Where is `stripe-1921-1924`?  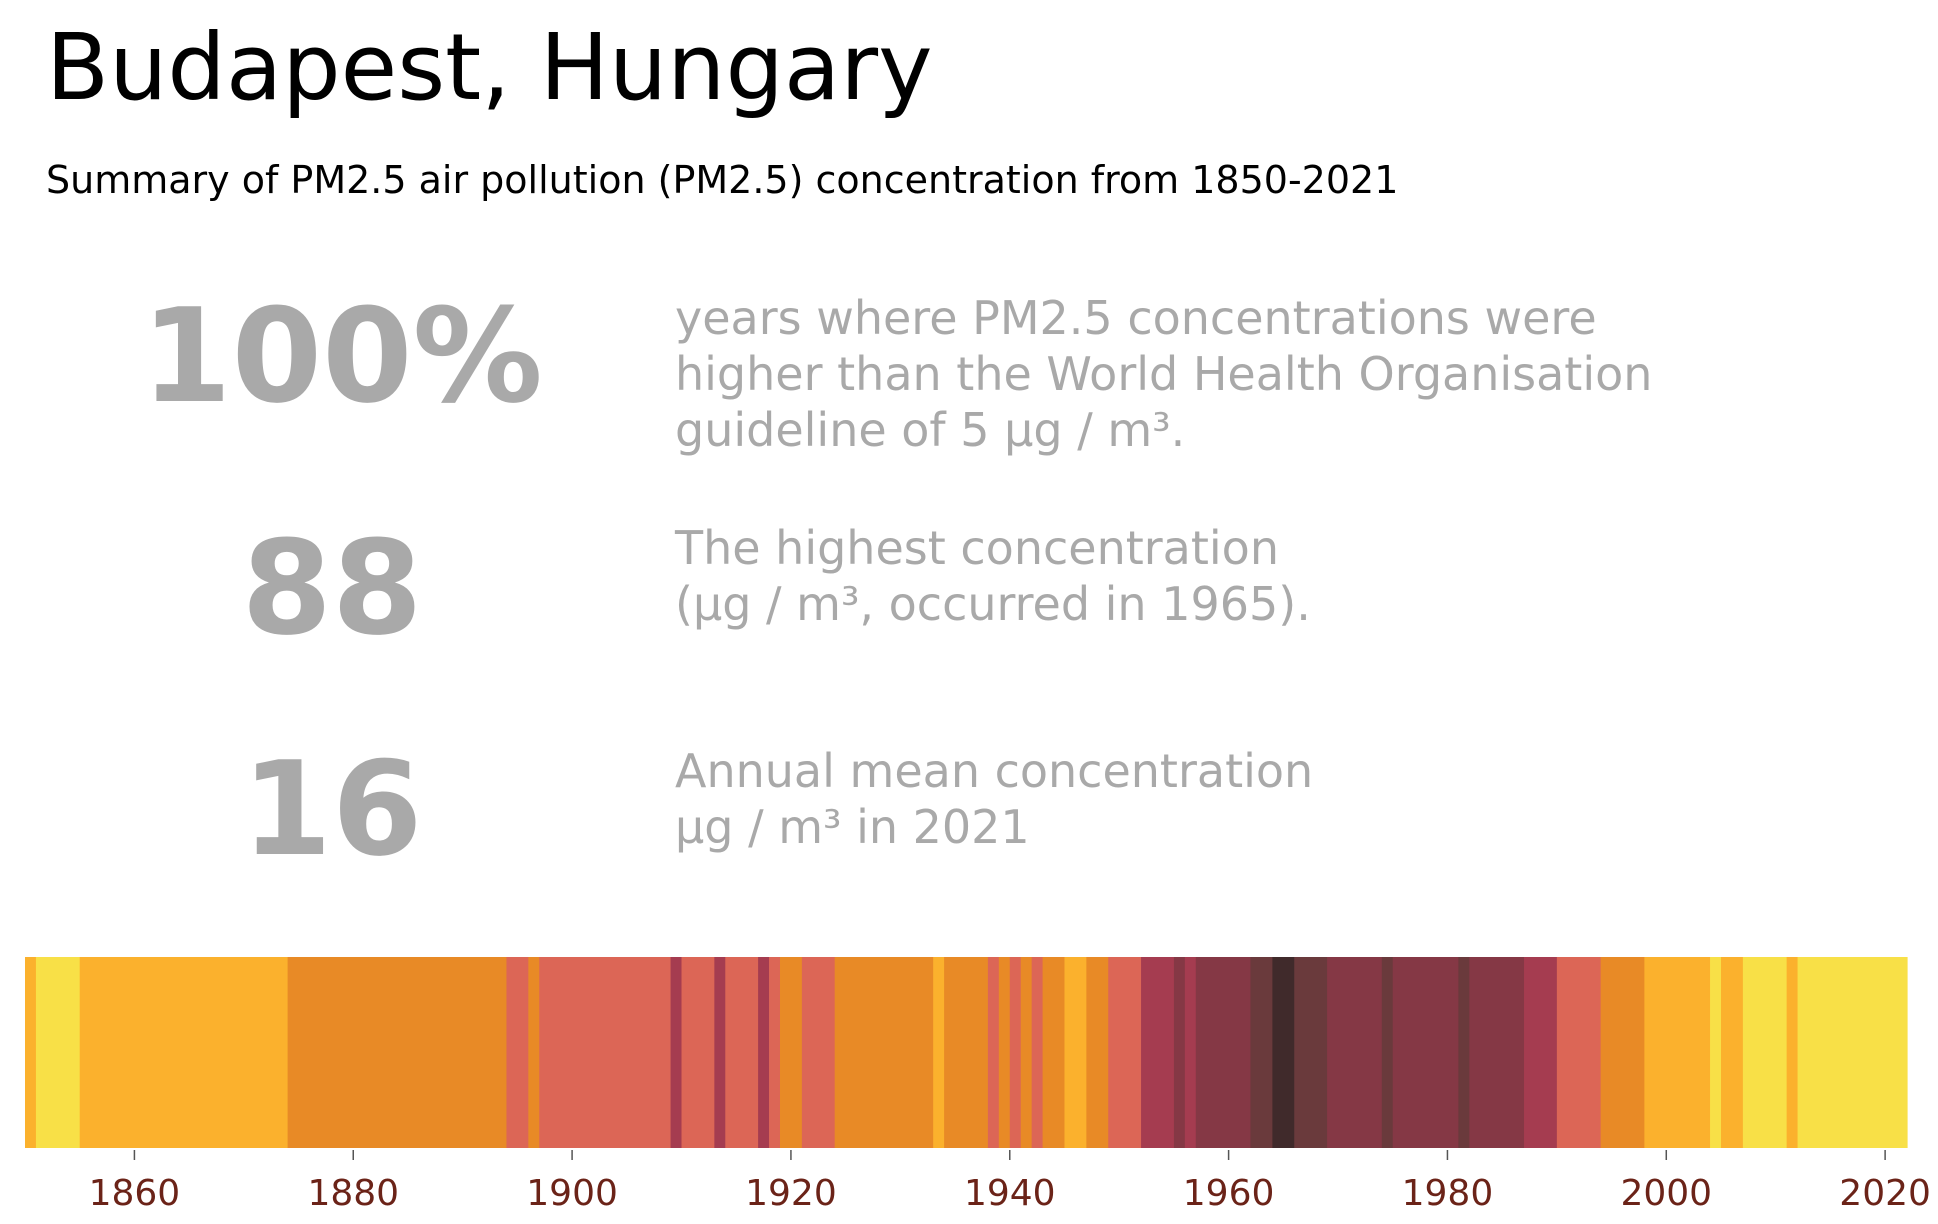 stripe-1921-1924 is located at coordinates (818, 1052).